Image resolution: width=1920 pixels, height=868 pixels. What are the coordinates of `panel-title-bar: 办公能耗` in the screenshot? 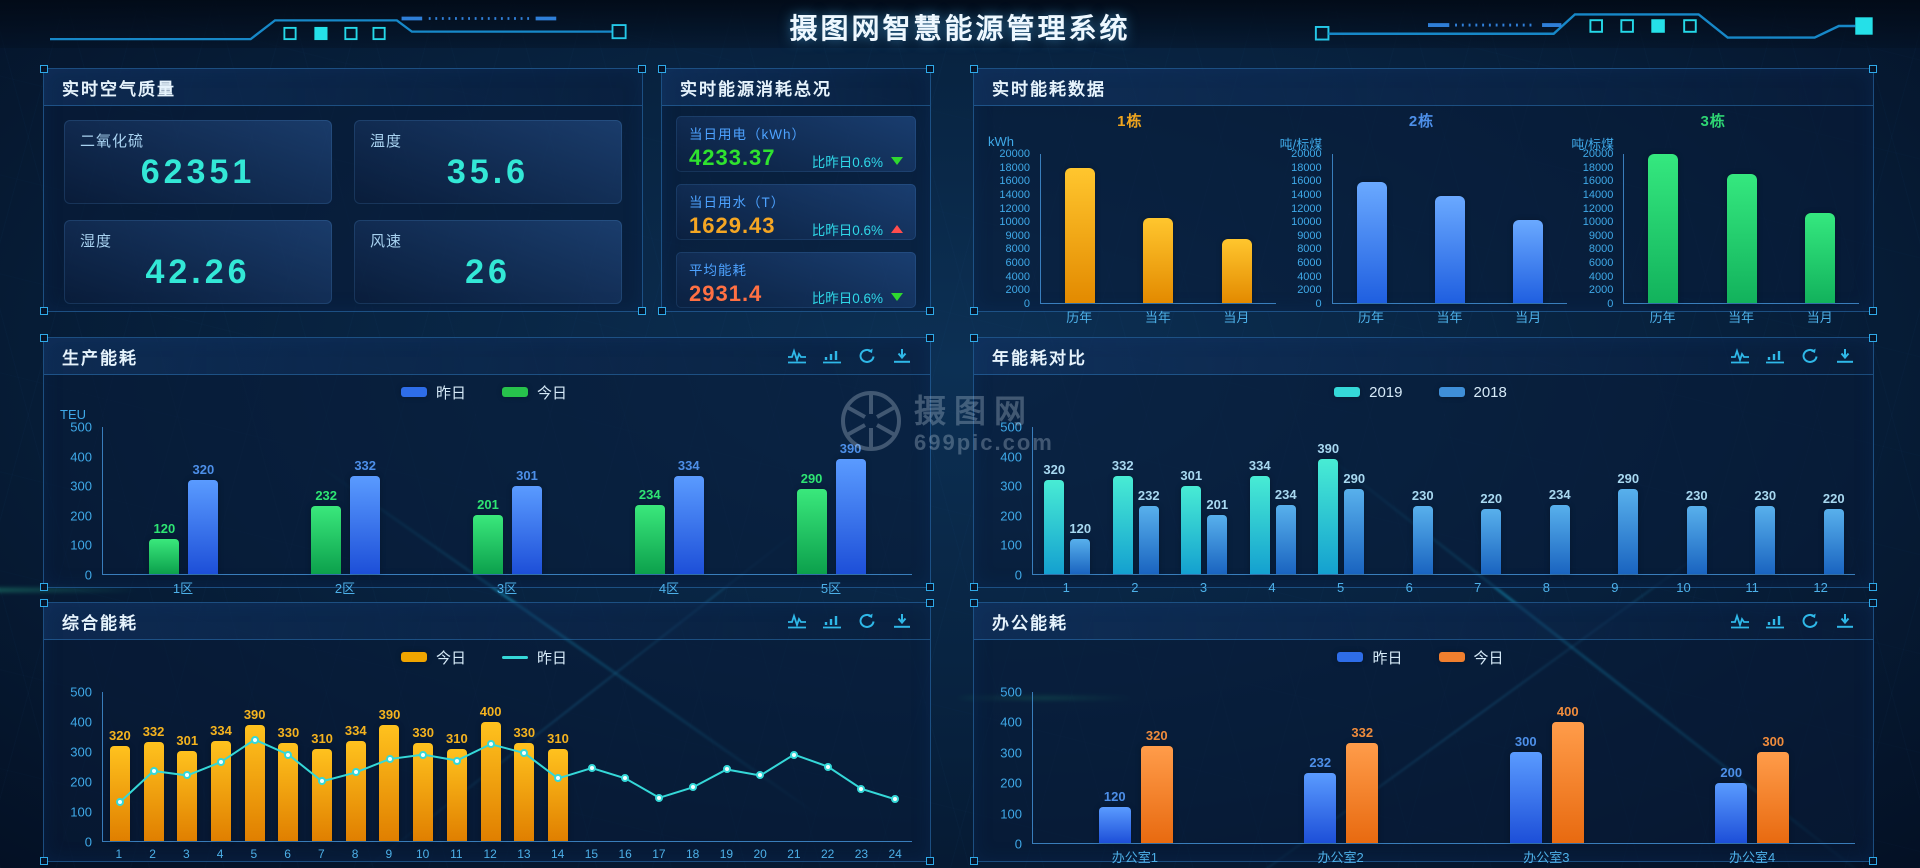 It's located at (1423, 621).